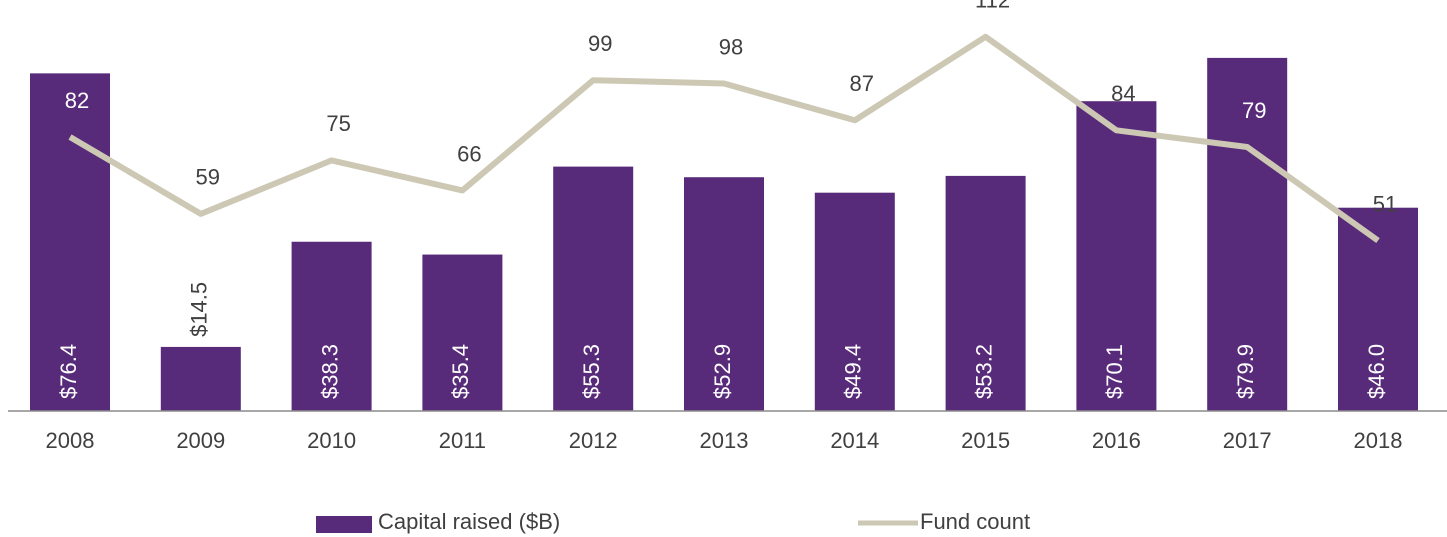 The height and width of the screenshot is (537, 1447). I want to click on line-label: 82, so click(77, 100).